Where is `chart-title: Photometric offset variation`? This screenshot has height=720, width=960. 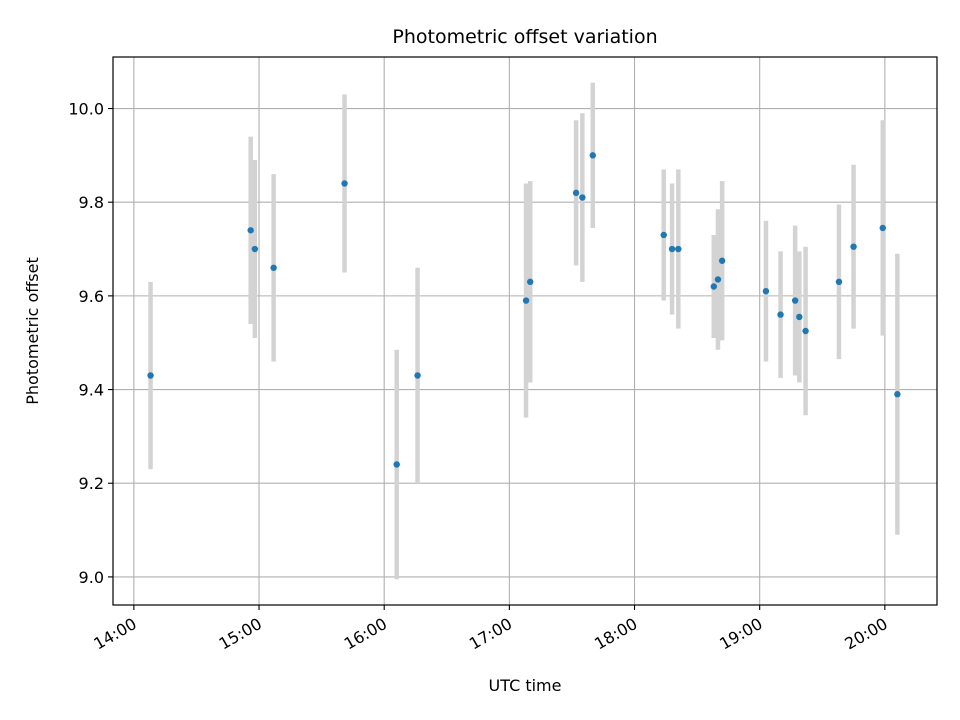
chart-title: Photometric offset variation is located at coordinates (524, 37).